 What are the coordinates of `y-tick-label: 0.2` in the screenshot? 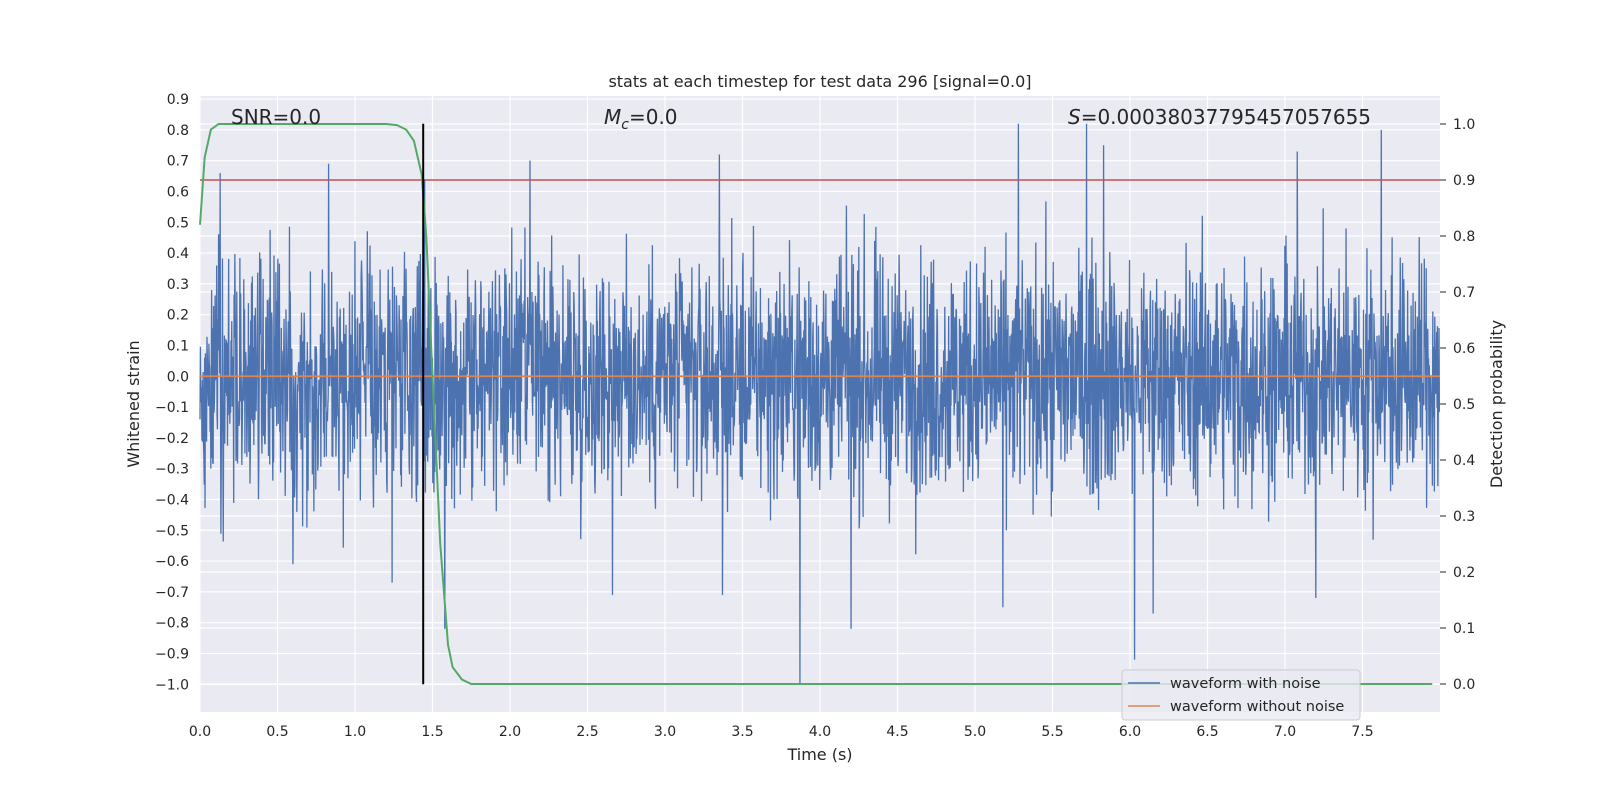 It's located at (178, 316).